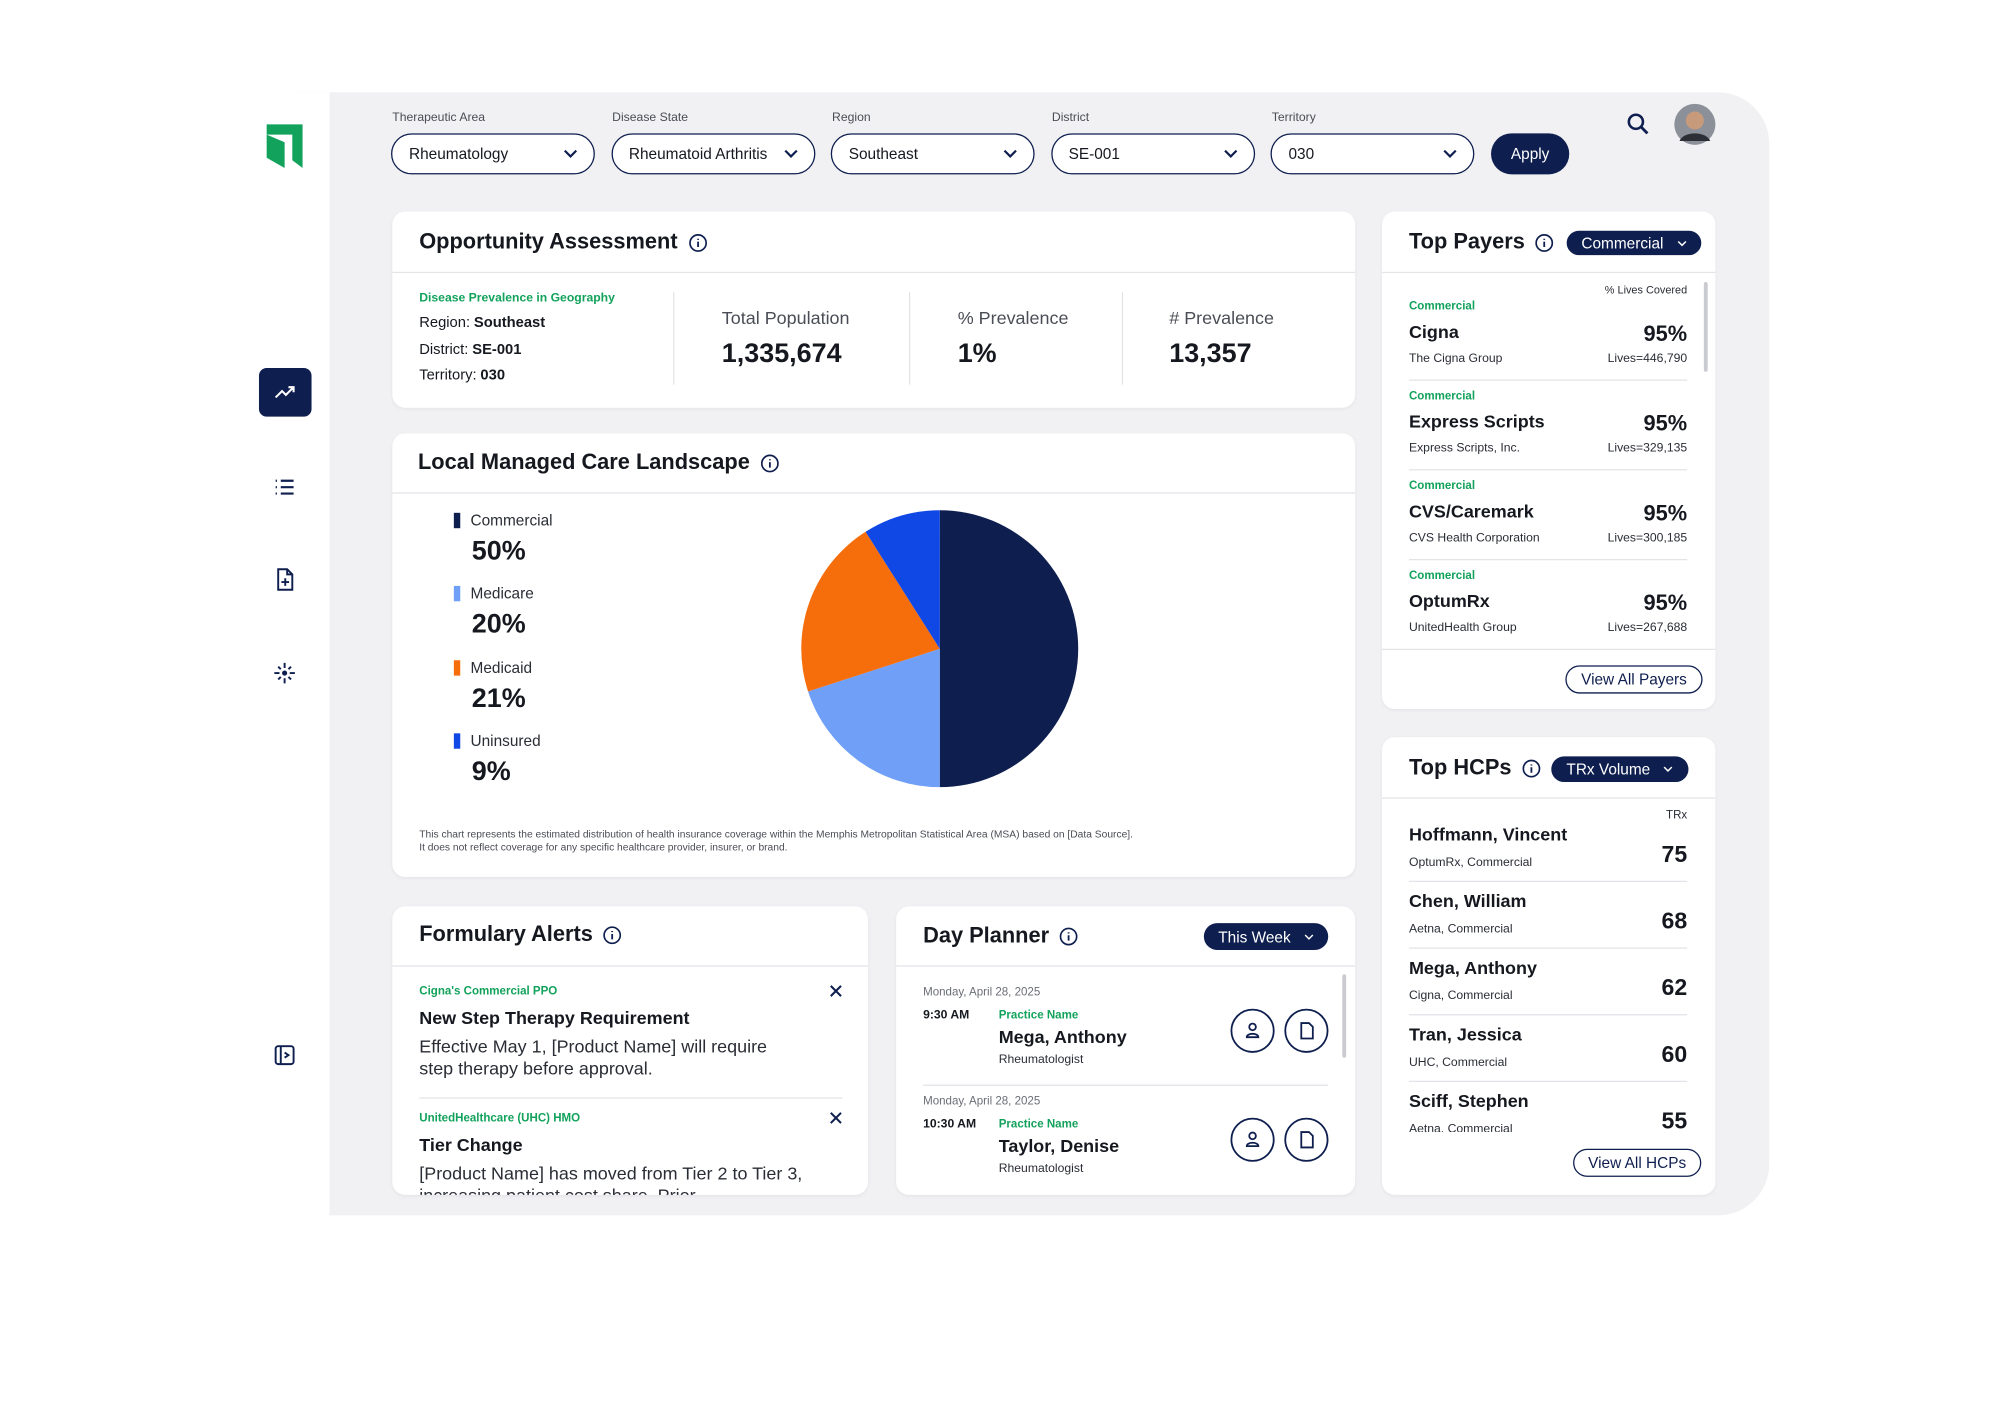  I want to click on dropdown: This Week, so click(1266, 936).